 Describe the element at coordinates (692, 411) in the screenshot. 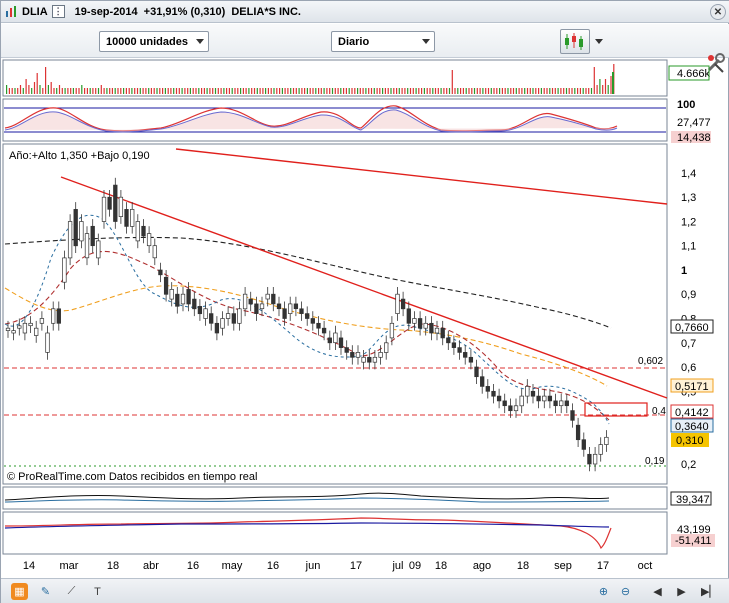

I see `level-04-badge` at that location.